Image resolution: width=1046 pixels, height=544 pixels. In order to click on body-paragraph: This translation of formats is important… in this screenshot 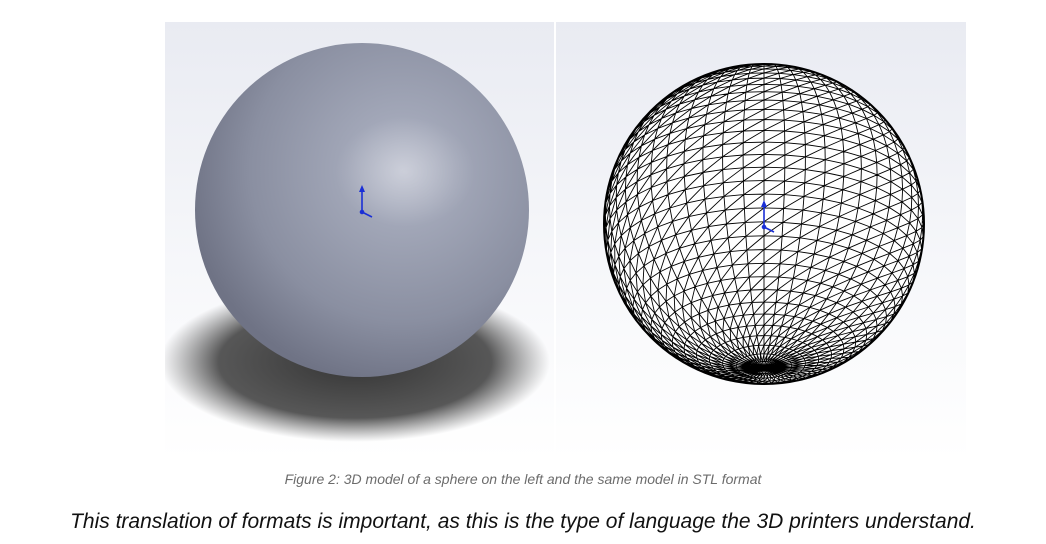, I will do `click(523, 521)`.